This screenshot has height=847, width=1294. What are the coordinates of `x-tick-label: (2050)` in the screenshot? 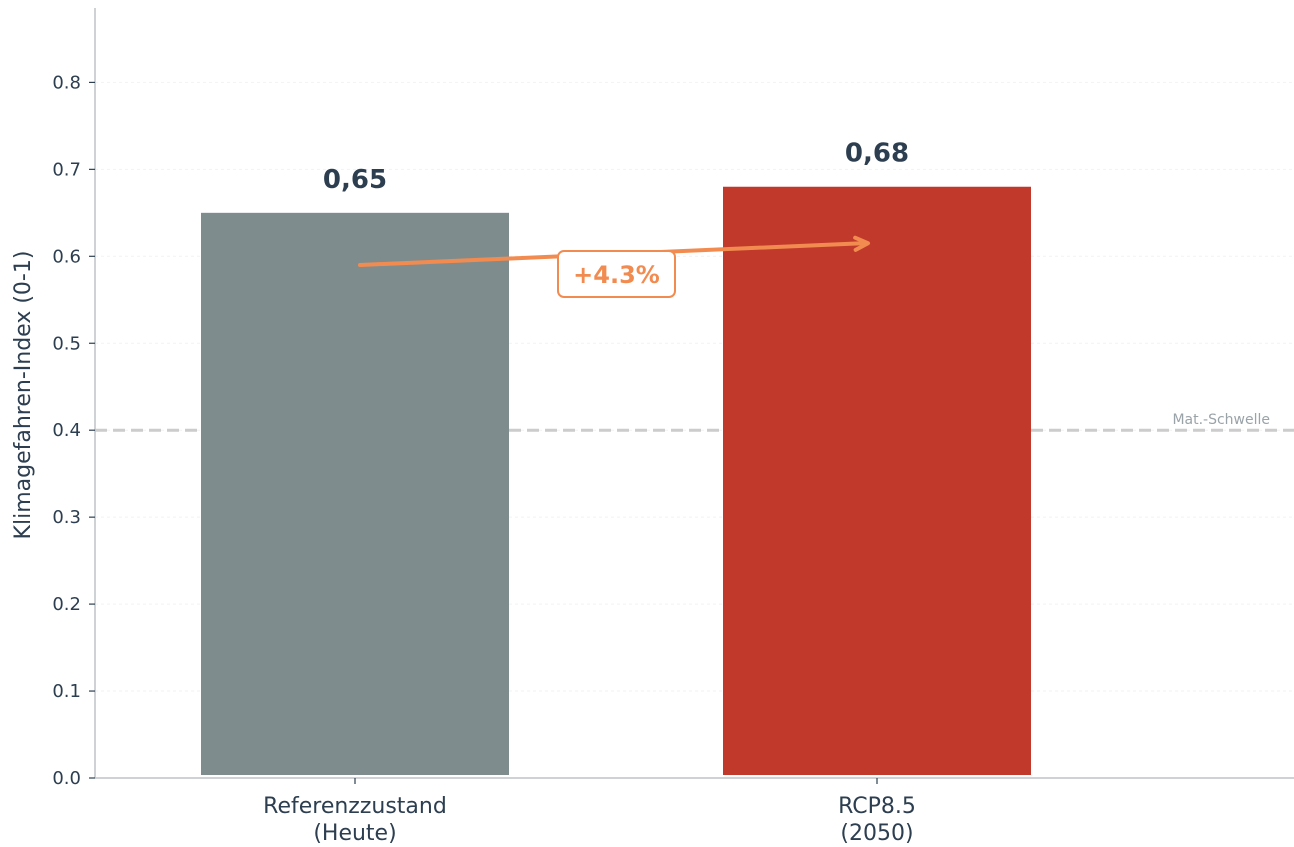 It's located at (876, 833).